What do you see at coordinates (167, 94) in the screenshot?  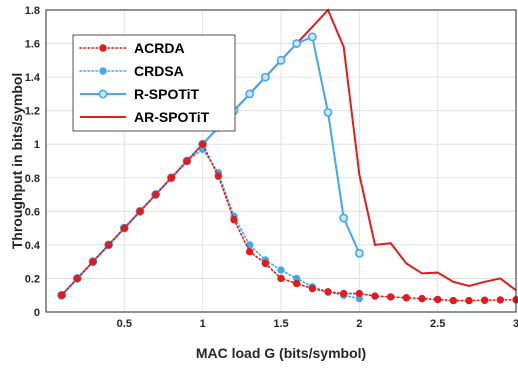 I see `legend-label-r-spotit: R-SPOTiT` at bounding box center [167, 94].